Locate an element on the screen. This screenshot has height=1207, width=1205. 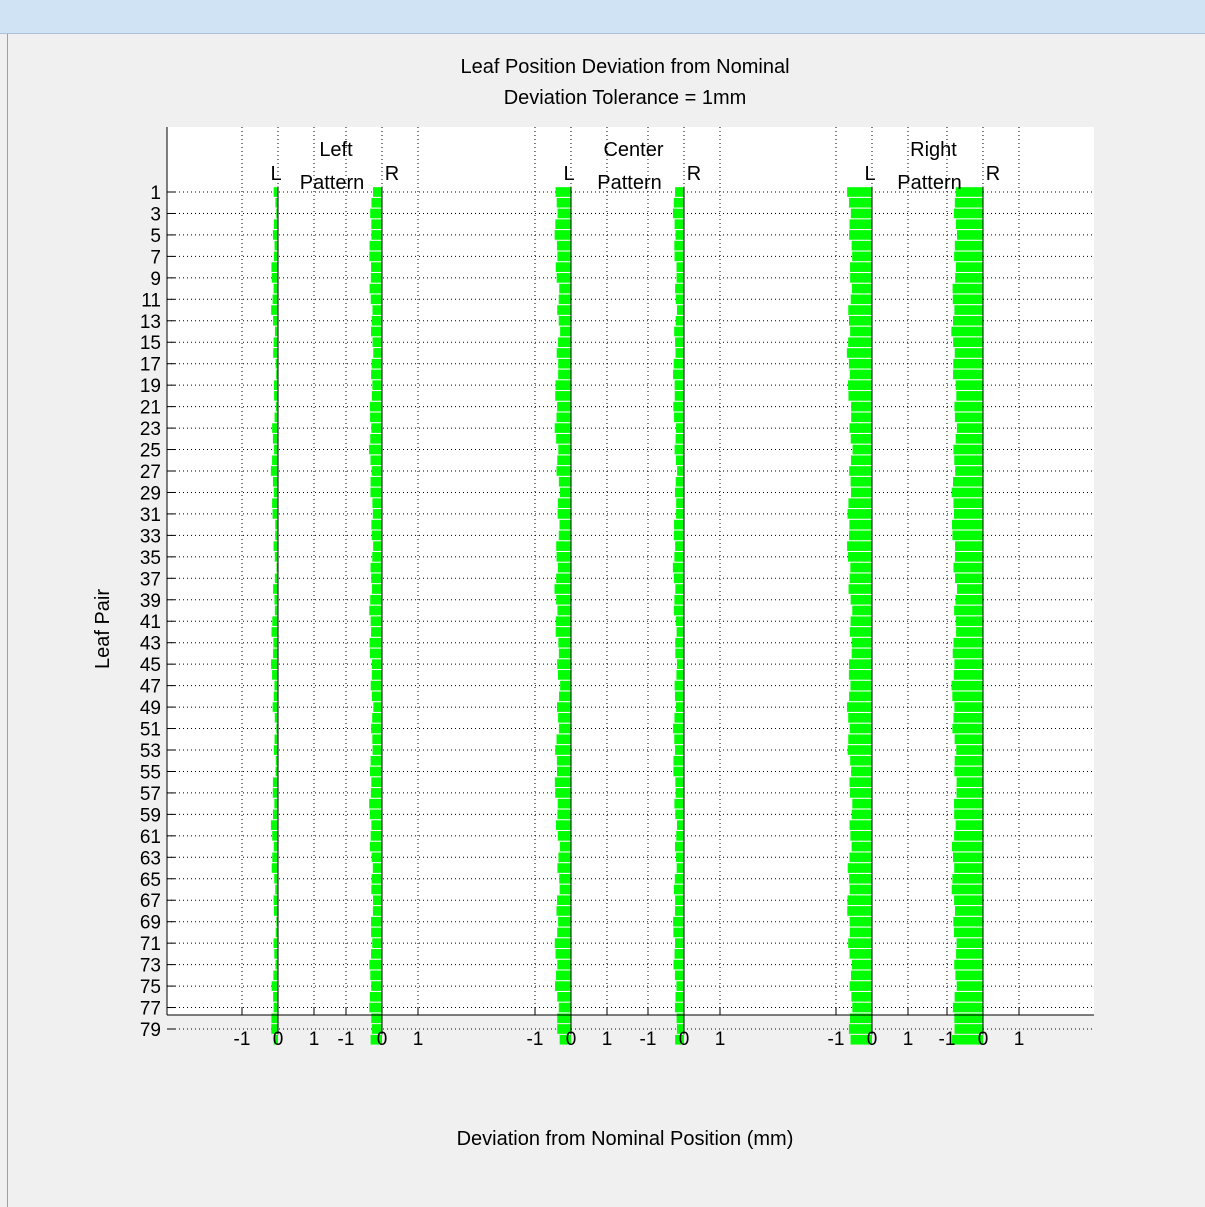
y-tick-label: 41 is located at coordinates (150, 622).